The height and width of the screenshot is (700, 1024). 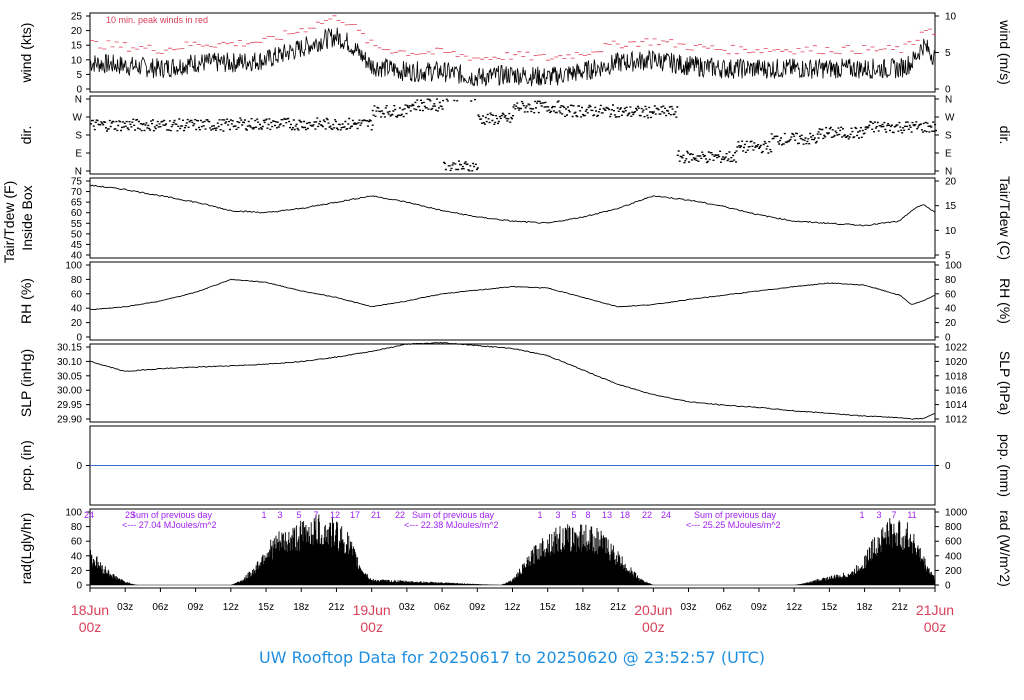 I want to click on left-tick-label-temp: 50, so click(x=77, y=234).